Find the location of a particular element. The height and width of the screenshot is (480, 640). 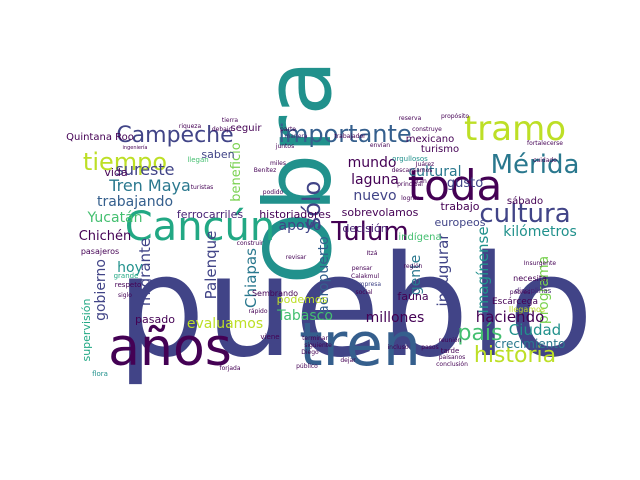

cloud-word: tiempo is located at coordinates (125, 162).